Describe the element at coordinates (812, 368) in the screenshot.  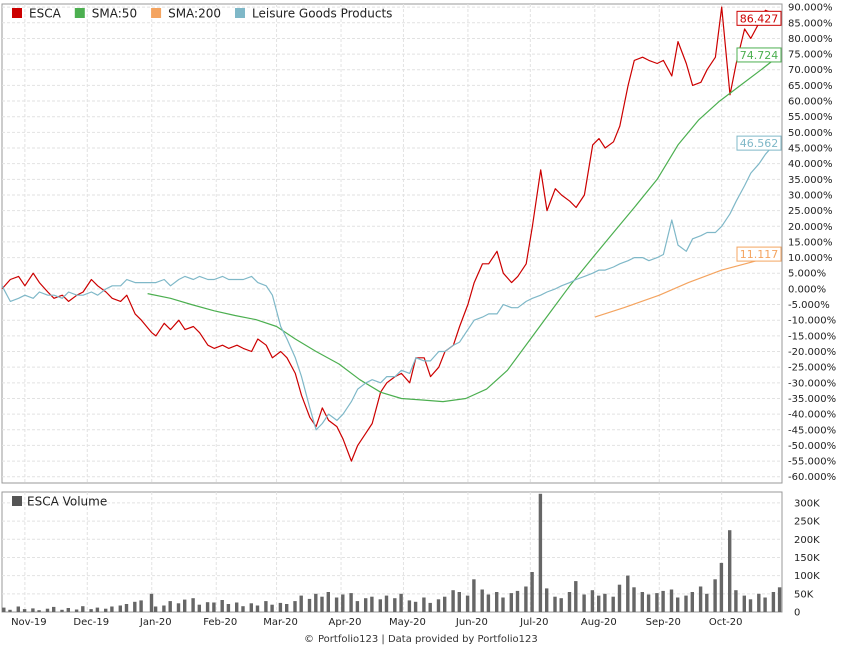
I see `y-tick-label: -25.000%` at that location.